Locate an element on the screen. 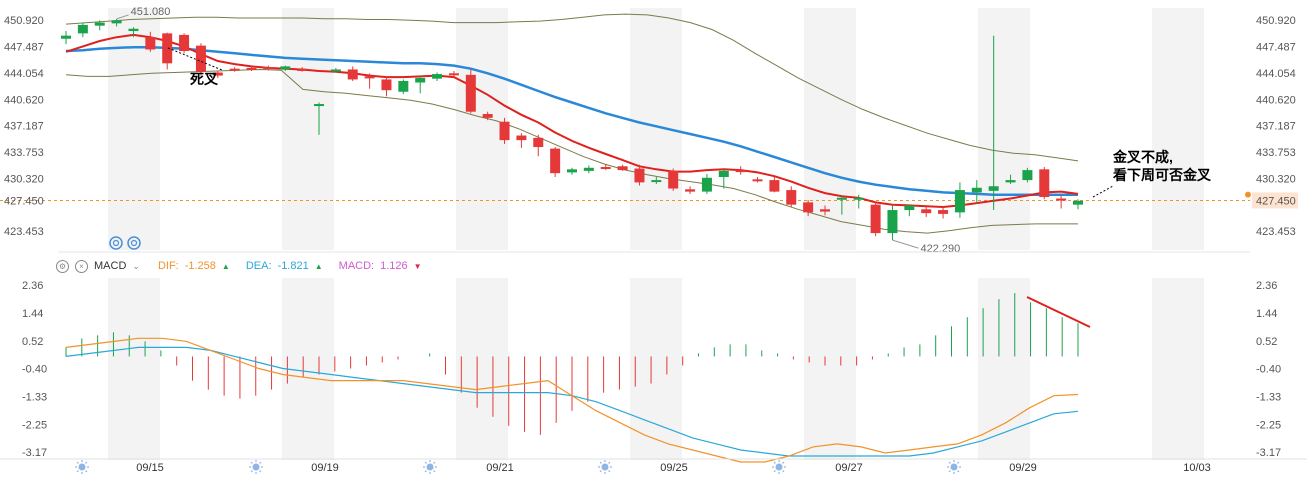 Image resolution: width=1307 pixels, height=481 pixels. price-tick-label: 423.453 is located at coordinates (1276, 232).